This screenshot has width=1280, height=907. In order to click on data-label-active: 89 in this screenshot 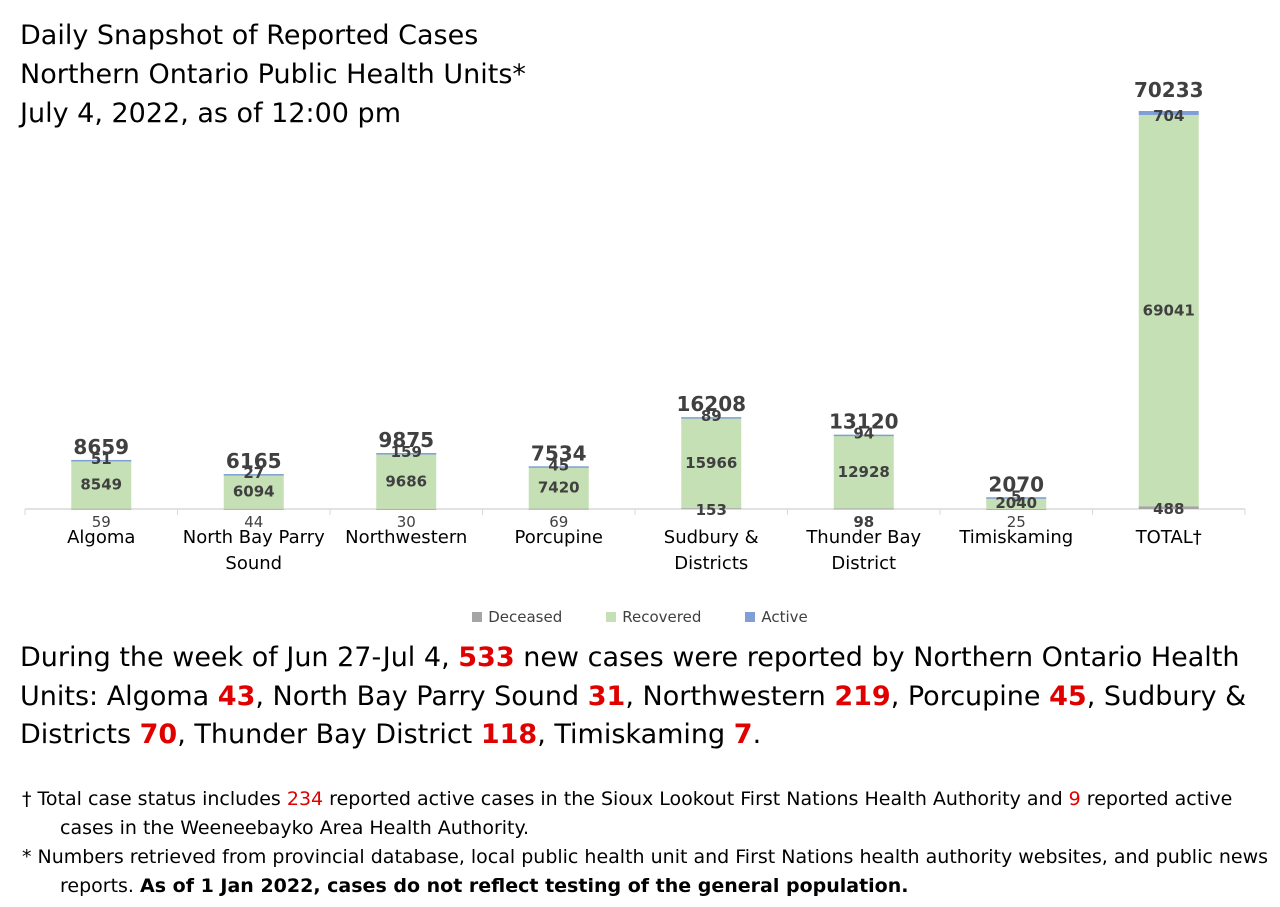, I will do `click(711, 416)`.